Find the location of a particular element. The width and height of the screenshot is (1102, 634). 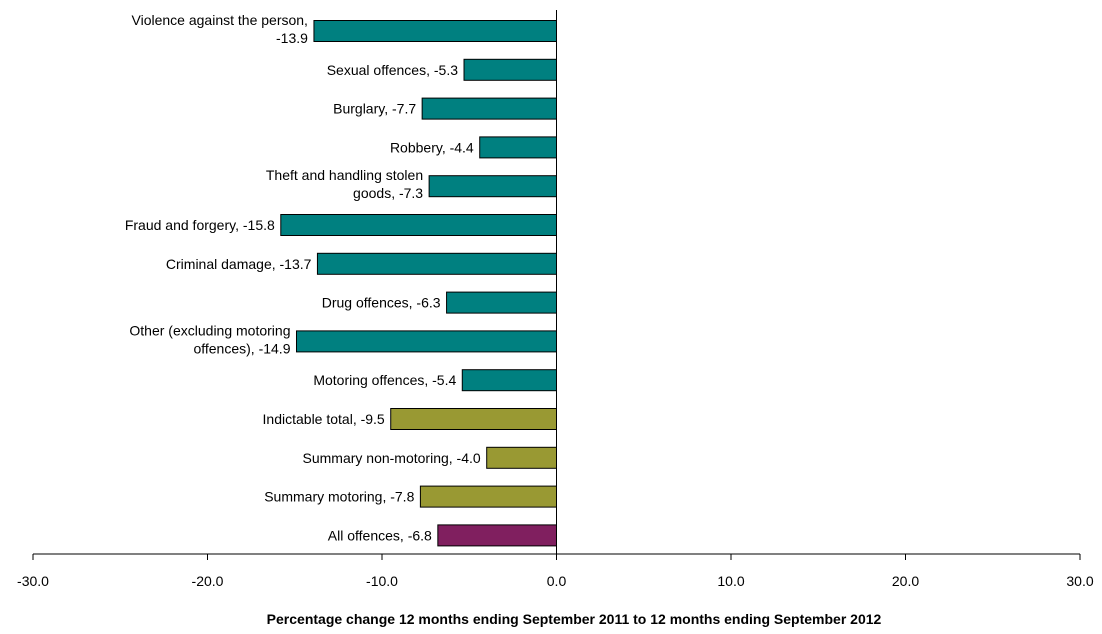

bar-label: Other (excluding motoring is located at coordinates (209, 330).